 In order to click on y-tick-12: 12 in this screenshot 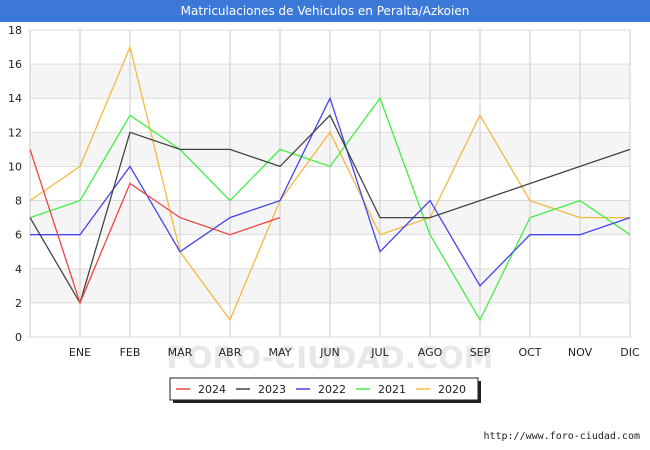, I will do `click(15, 132)`.